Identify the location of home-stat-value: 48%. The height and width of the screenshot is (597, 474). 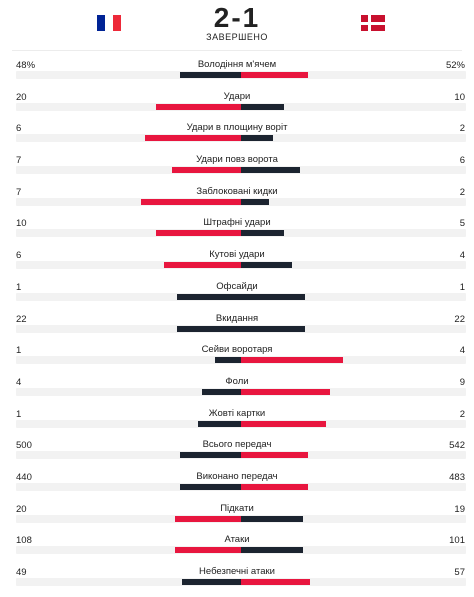
(26, 65).